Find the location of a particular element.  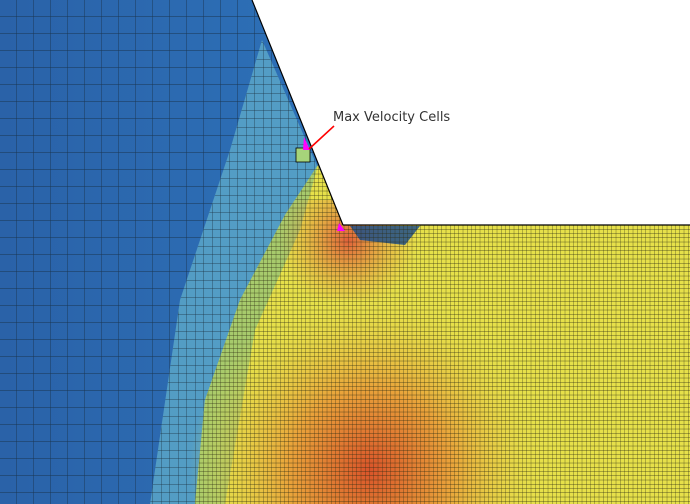

boundary-edge is located at coordinates (297, 113).